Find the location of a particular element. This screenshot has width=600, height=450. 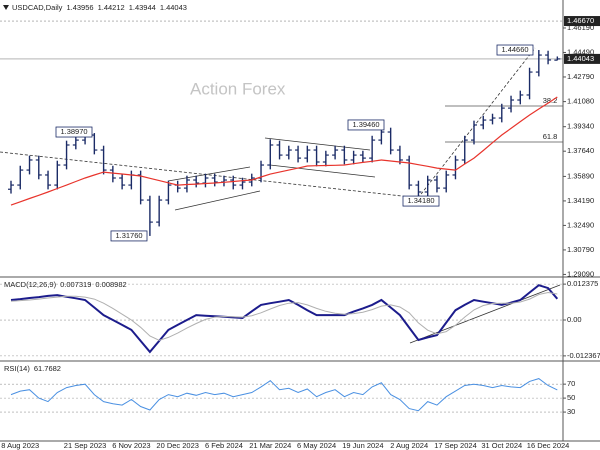

level-label: 1.31760 is located at coordinates (128, 235).